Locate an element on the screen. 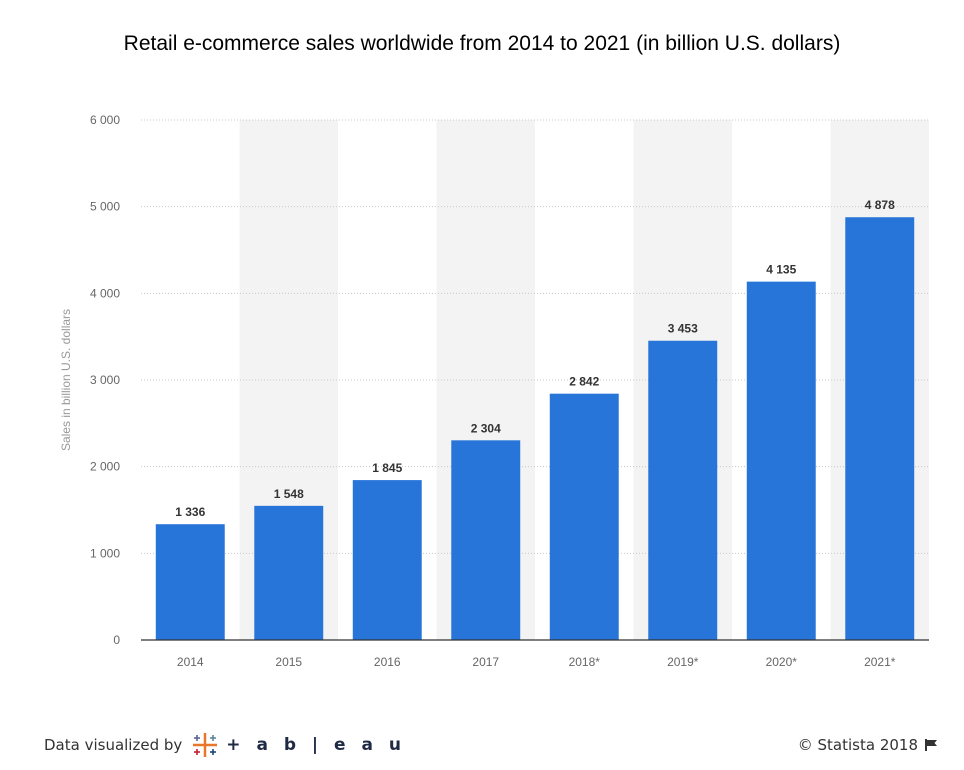 The height and width of the screenshot is (770, 964). y-axis-label: Sales in billion U.S. dollars is located at coordinates (66, 380).